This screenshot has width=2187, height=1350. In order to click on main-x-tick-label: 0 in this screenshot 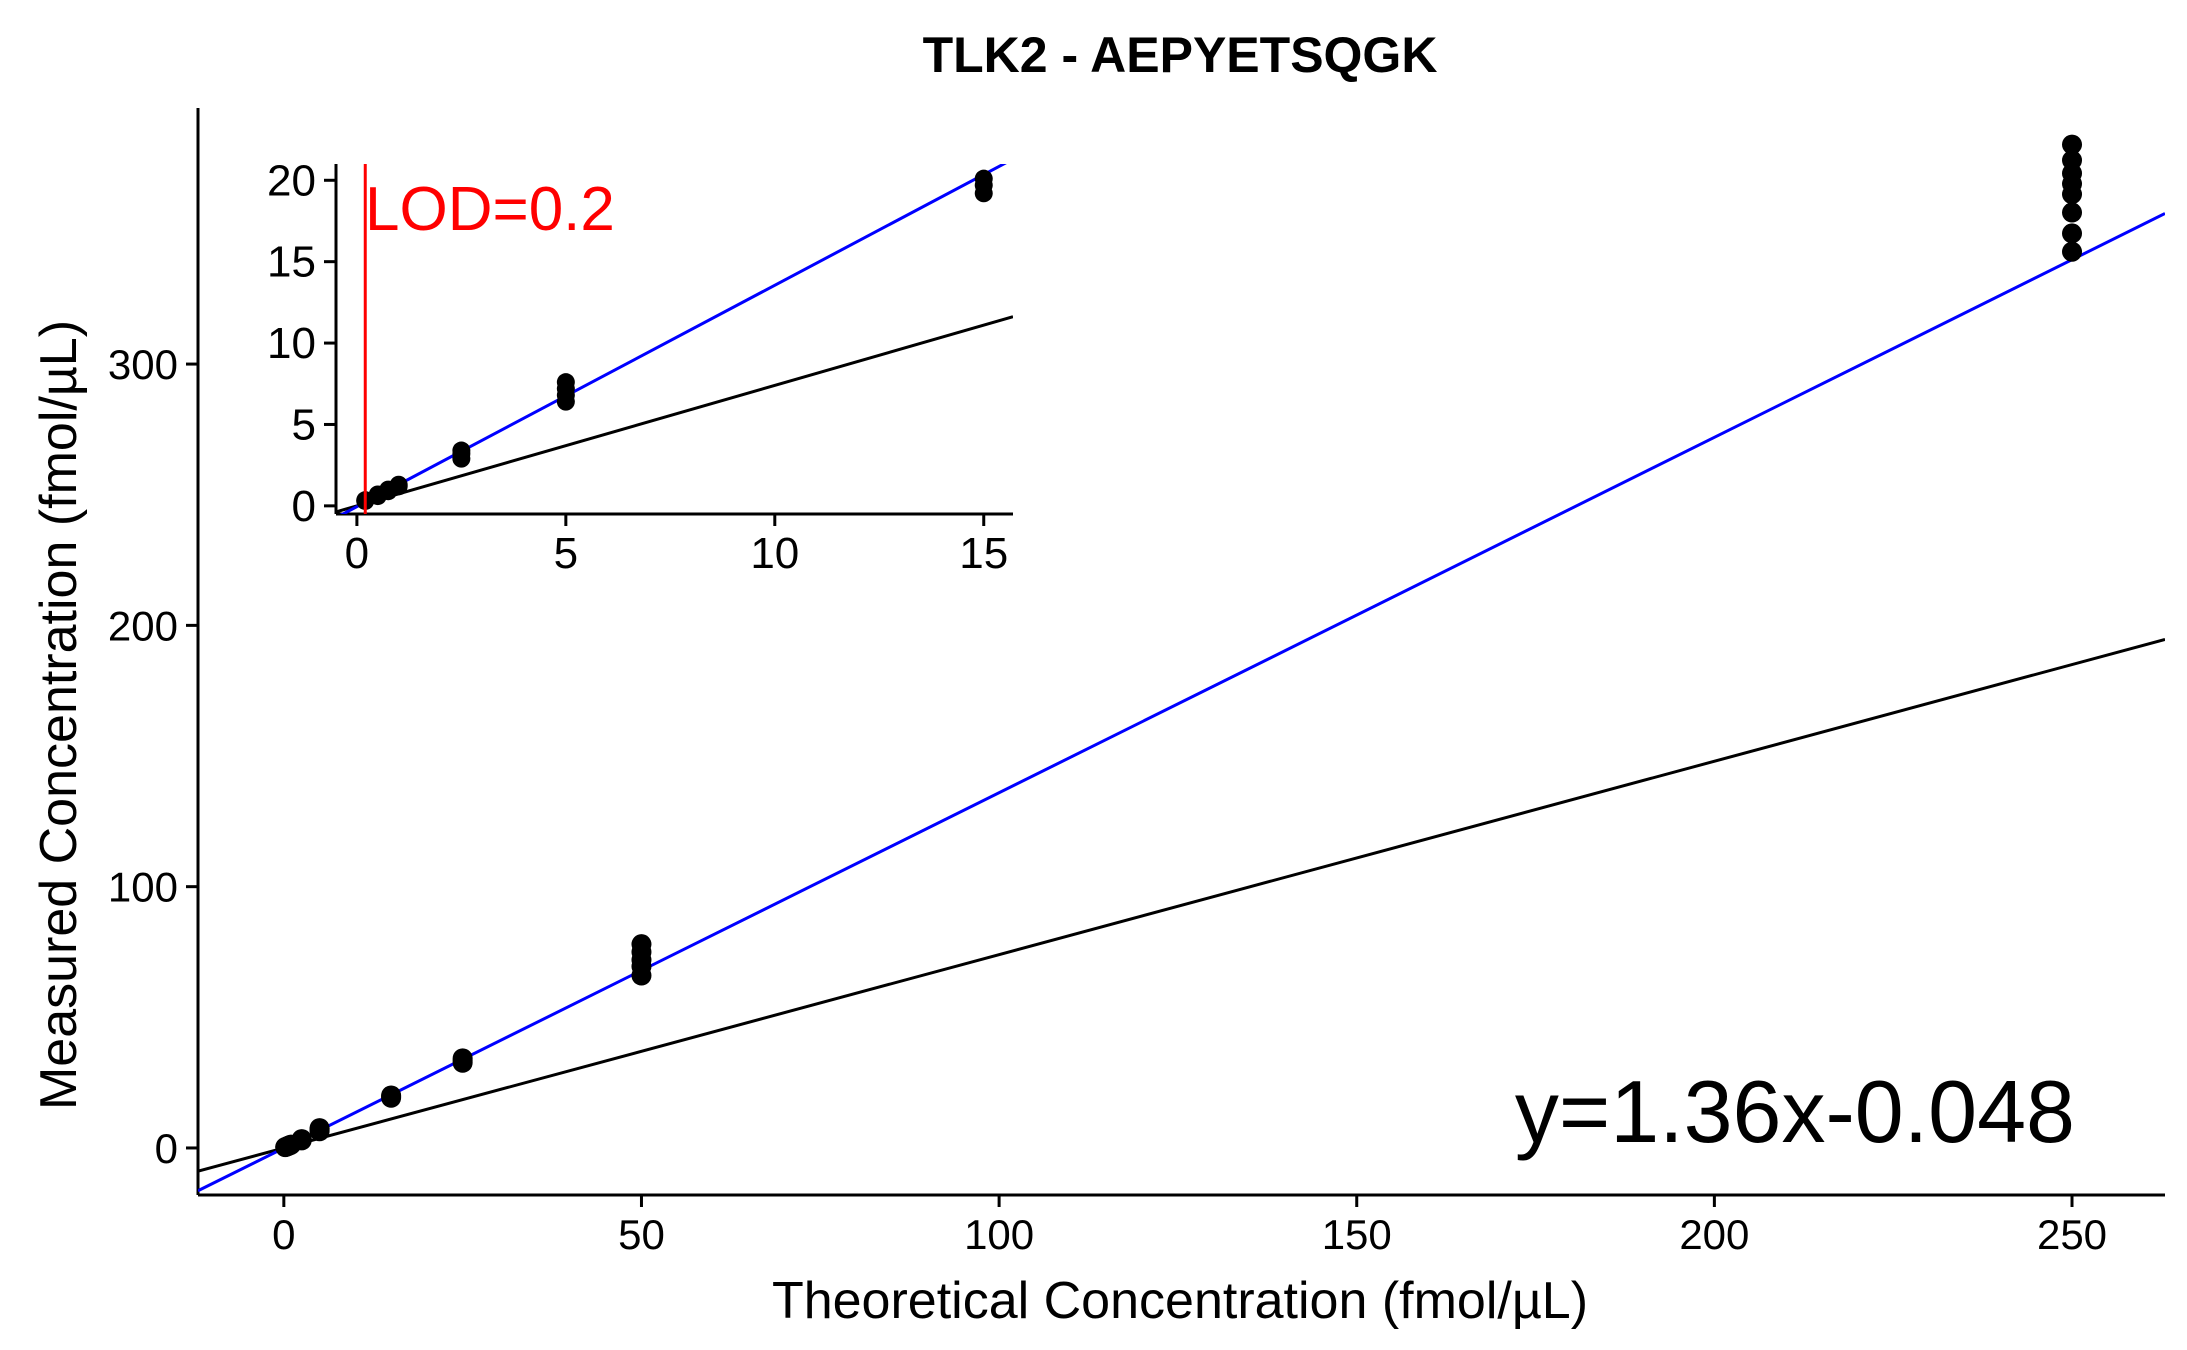, I will do `click(283, 1234)`.